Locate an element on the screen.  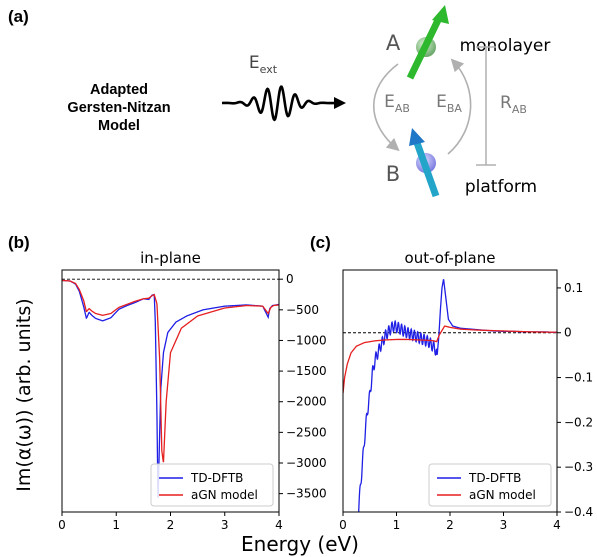
in-plane-y-tick-label: 0 is located at coordinates (290, 279).